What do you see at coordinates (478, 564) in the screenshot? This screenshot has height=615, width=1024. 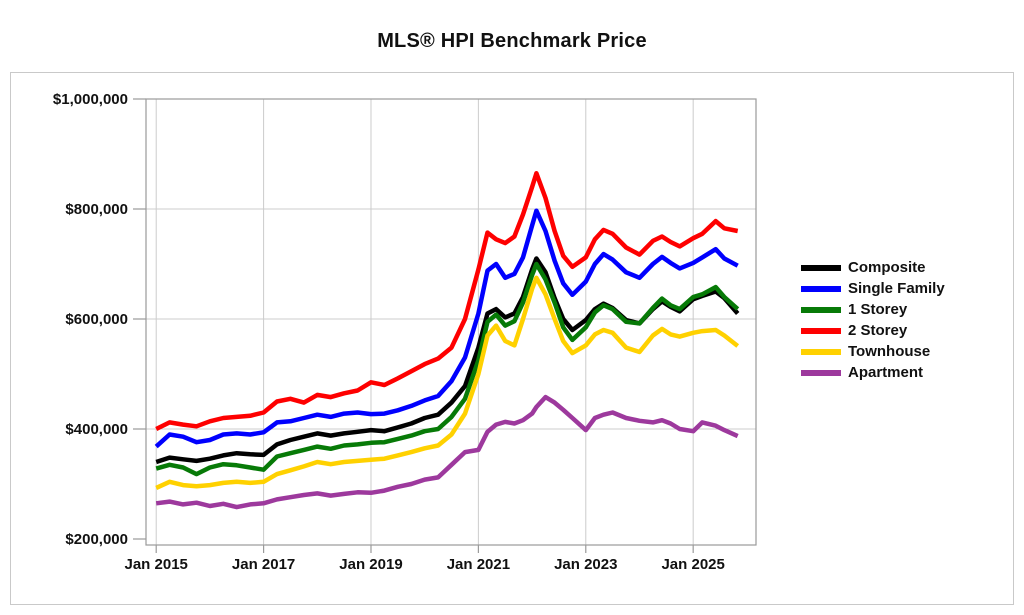 I see `x-tick-label: Jan 2021` at bounding box center [478, 564].